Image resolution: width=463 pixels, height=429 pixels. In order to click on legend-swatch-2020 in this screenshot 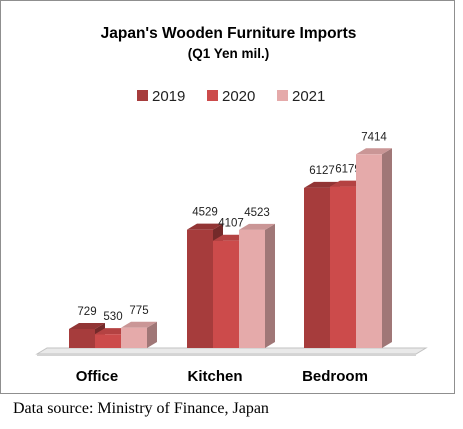, I will do `click(212, 95)`.